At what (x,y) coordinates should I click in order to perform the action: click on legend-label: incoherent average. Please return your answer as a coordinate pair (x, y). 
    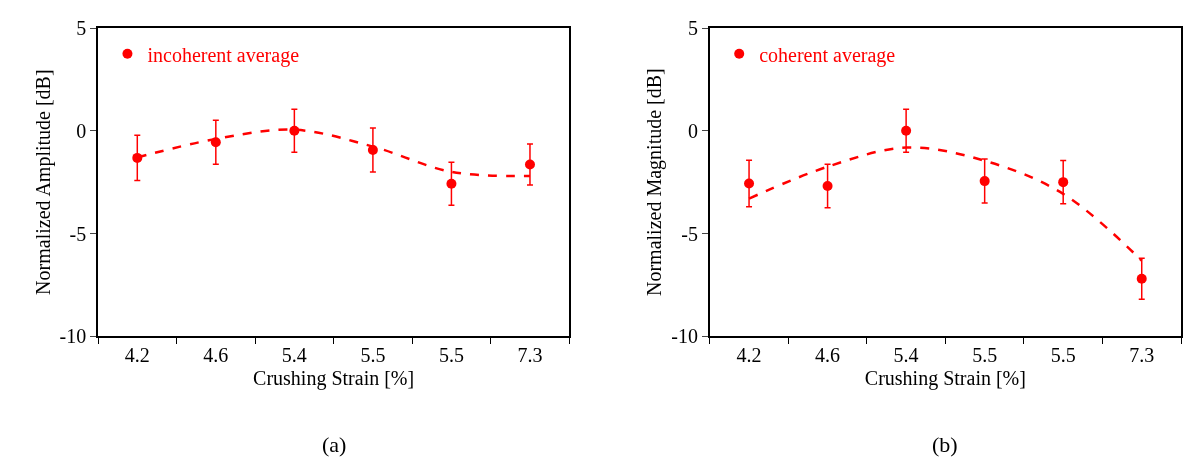
    Looking at the image, I should click on (223, 55).